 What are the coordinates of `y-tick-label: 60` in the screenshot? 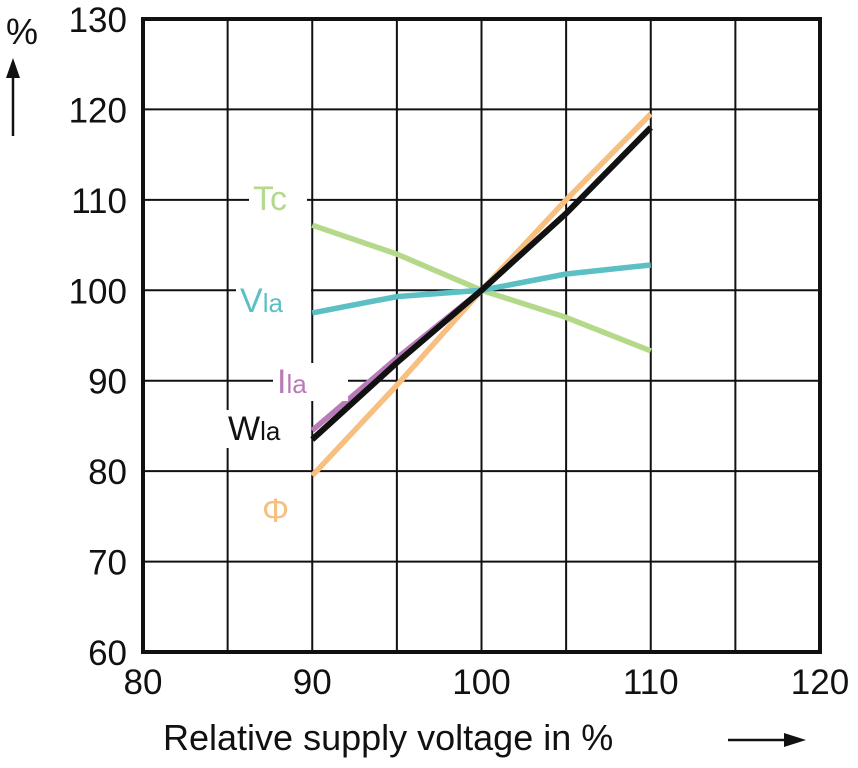 It's located at (107, 653).